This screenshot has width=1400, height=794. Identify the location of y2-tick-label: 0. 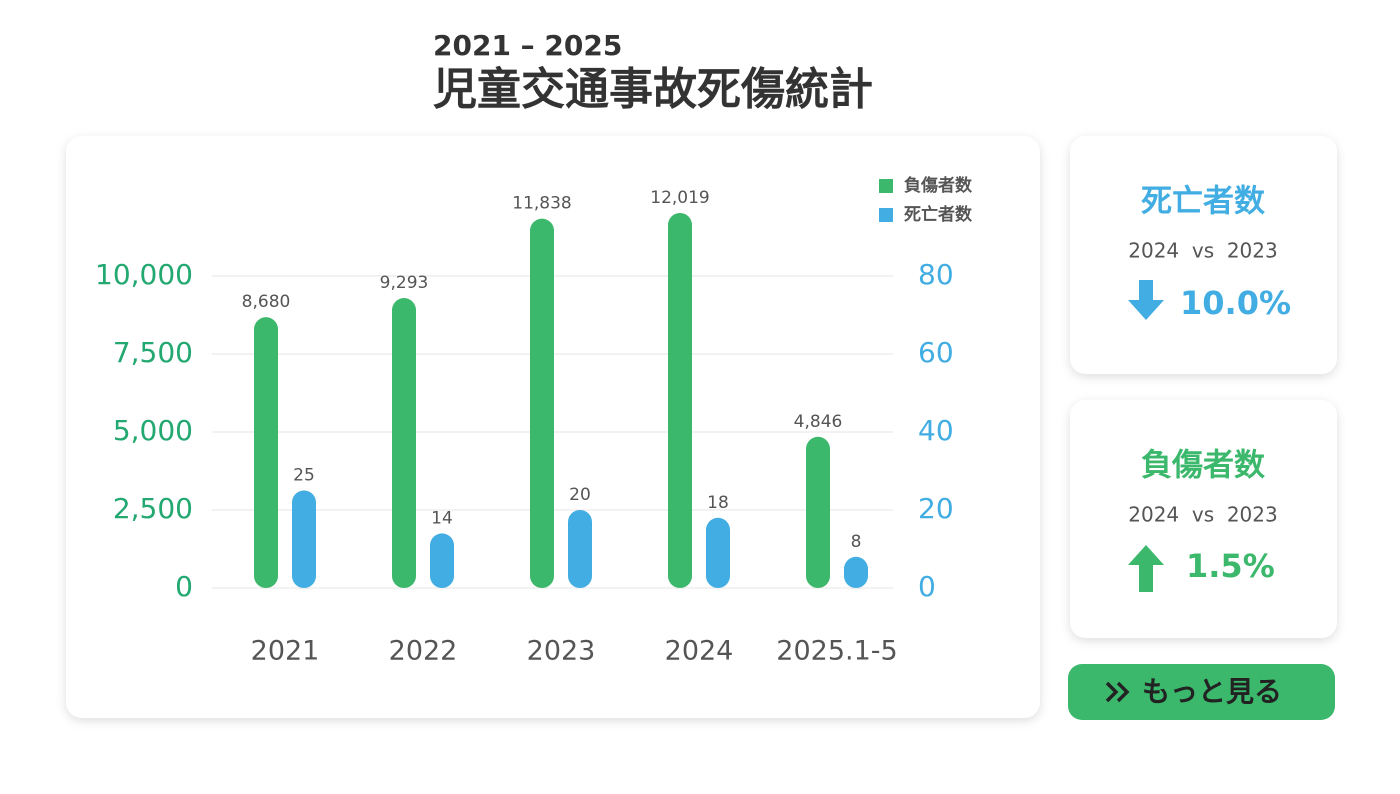
(927, 586).